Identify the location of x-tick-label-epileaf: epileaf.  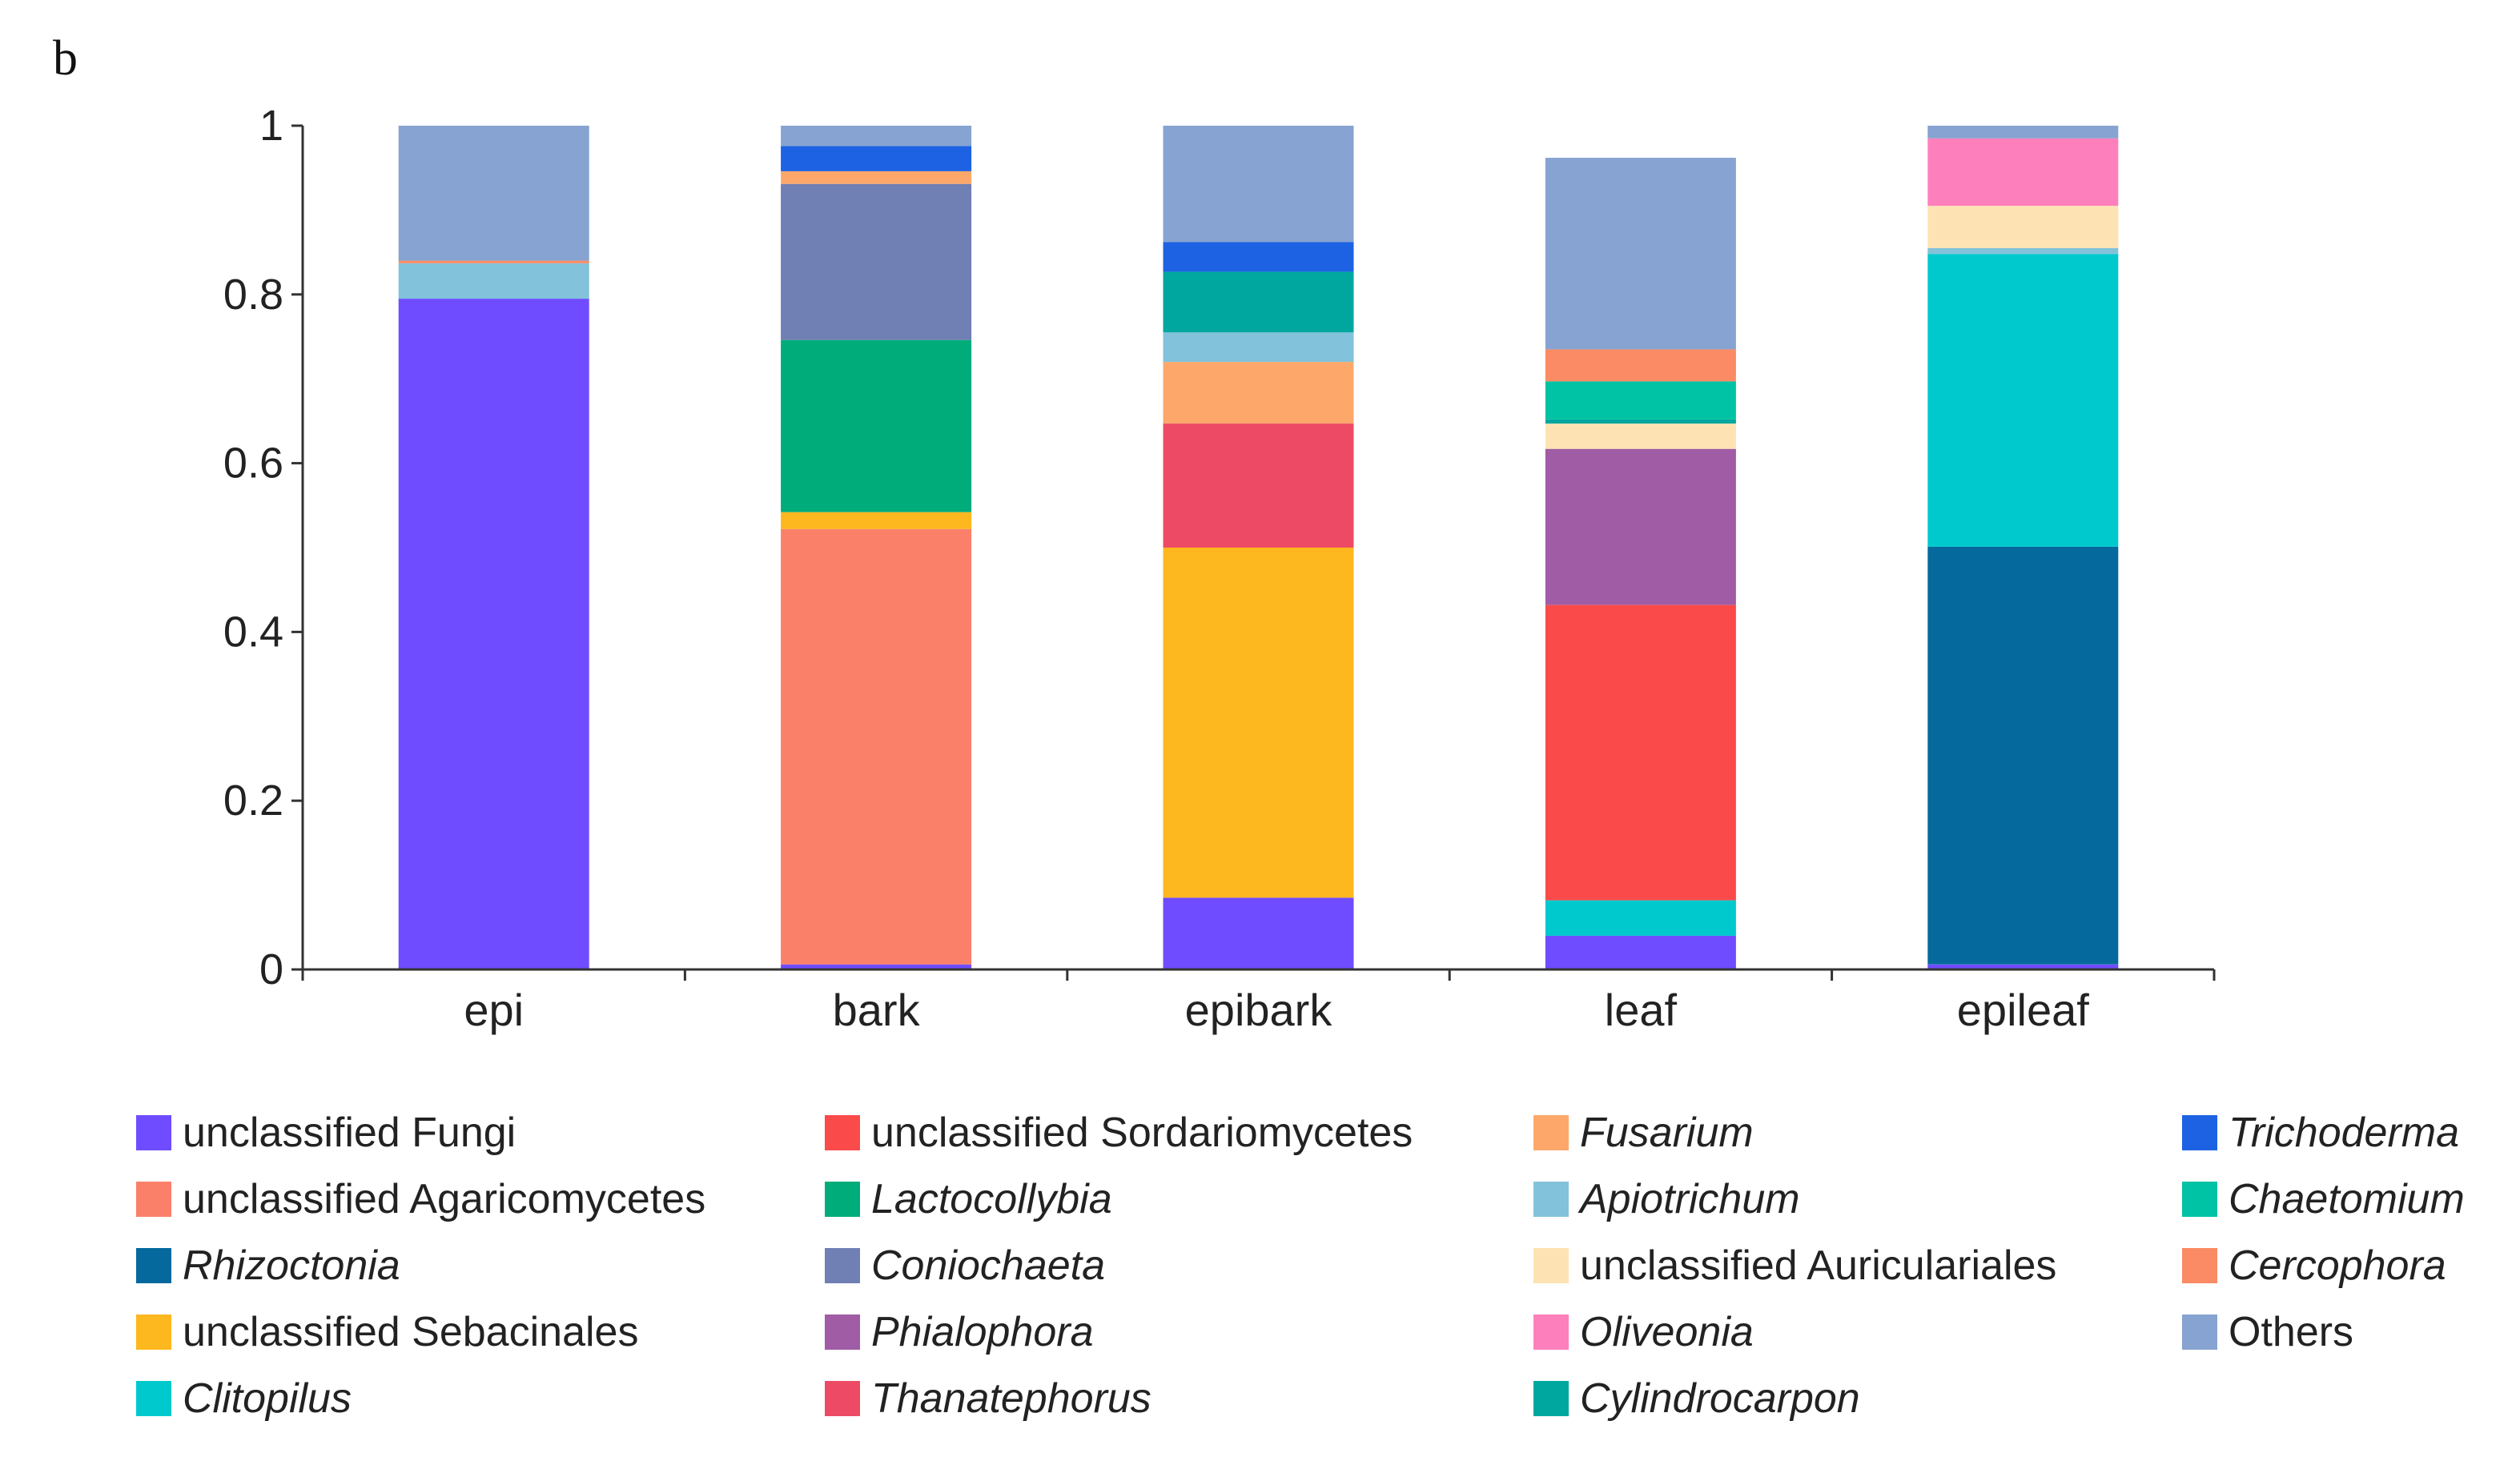
(2023, 1010).